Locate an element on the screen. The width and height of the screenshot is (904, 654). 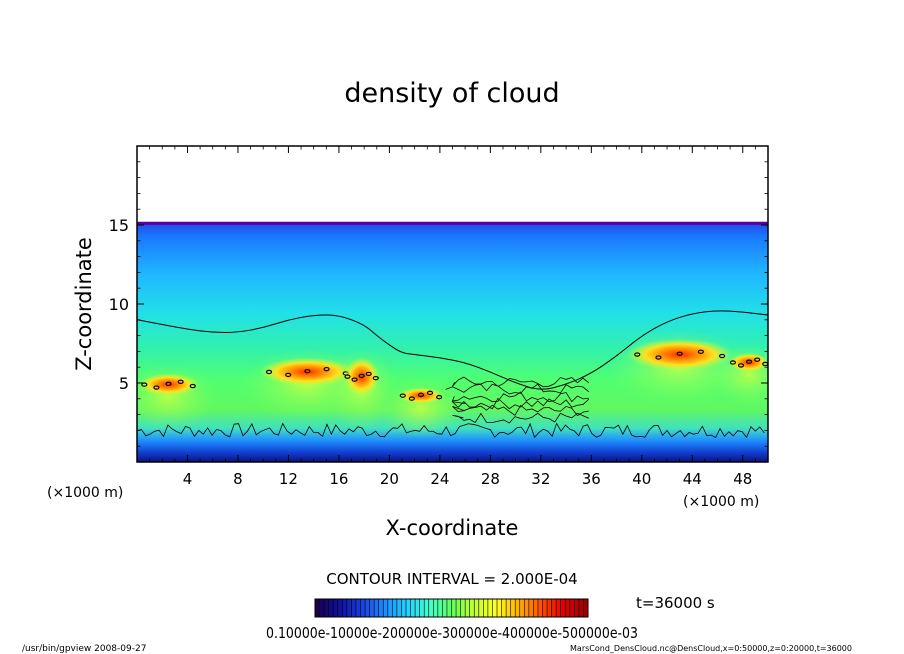
x-tick-label-3: 16 is located at coordinates (338, 479).